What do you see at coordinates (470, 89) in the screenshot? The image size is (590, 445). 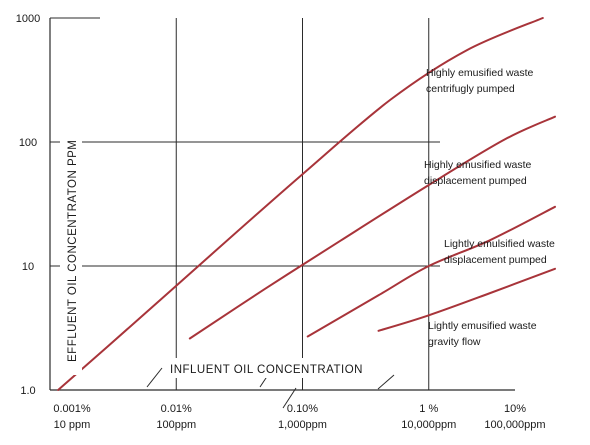 I see `series-label-1: centrifugly pumped` at bounding box center [470, 89].